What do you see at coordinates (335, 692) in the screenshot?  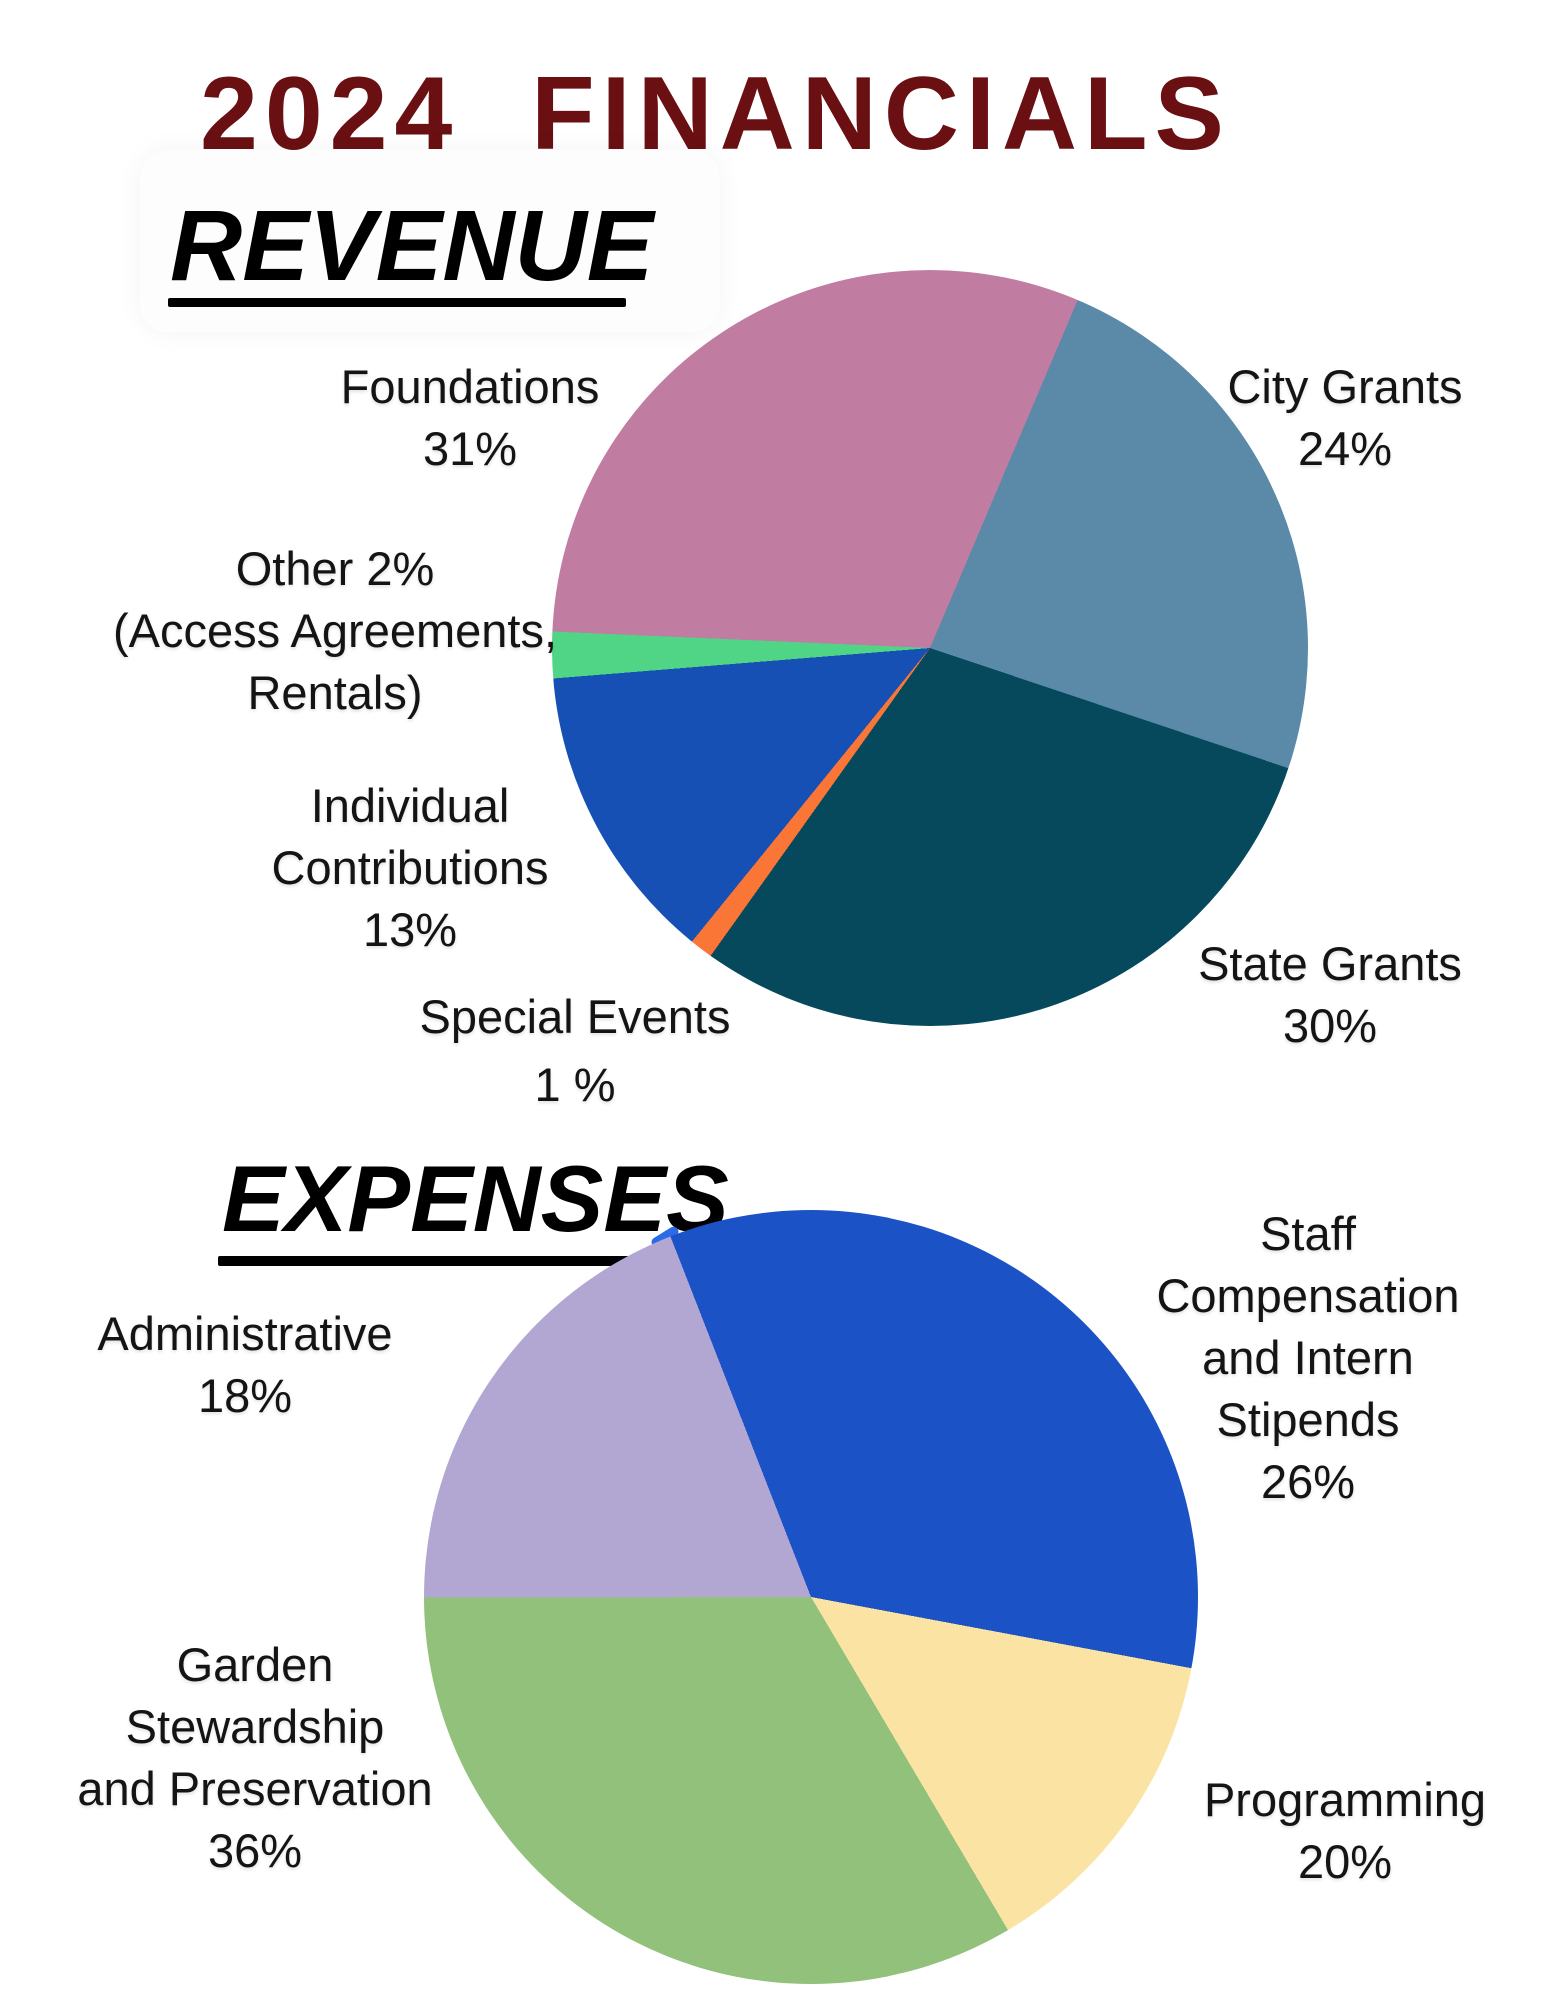 I see `label-line: Rentals)` at bounding box center [335, 692].